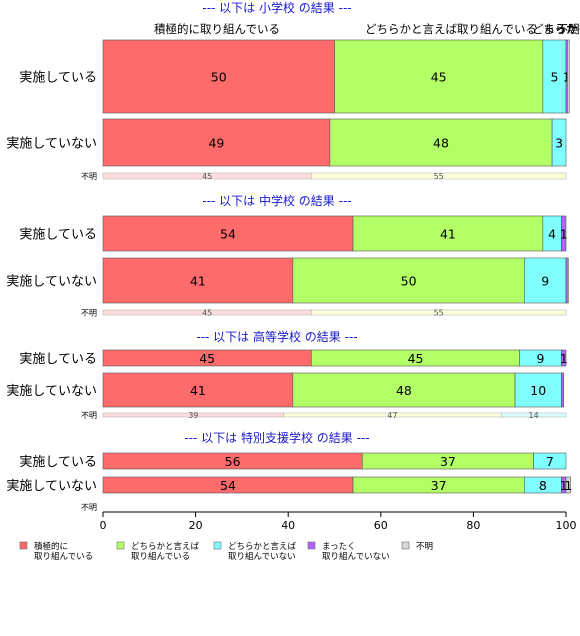 The image size is (580, 636). I want to click on panel-title: --- 以下は 中学校 の結果 ---, so click(276, 200).